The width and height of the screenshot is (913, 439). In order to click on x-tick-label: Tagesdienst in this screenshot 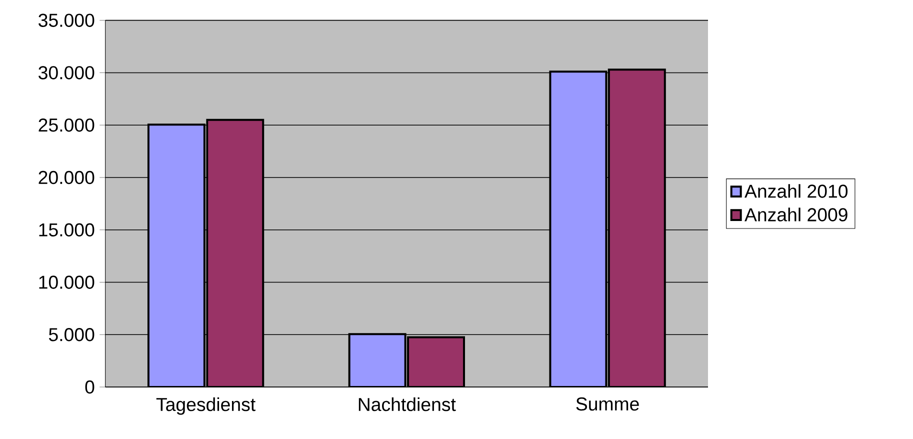, I will do `click(206, 406)`.